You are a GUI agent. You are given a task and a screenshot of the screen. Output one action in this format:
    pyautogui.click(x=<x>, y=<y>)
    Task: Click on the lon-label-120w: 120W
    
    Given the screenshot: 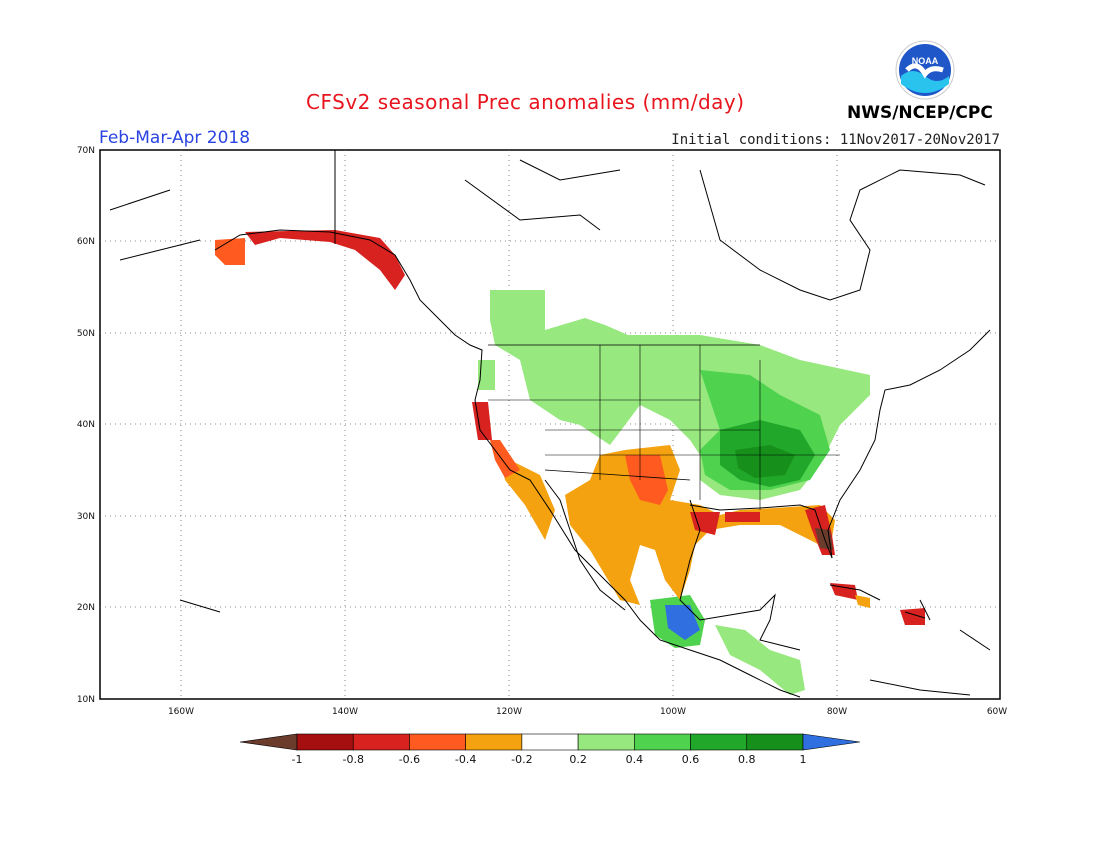 What is the action you would take?
    pyautogui.click(x=509, y=712)
    